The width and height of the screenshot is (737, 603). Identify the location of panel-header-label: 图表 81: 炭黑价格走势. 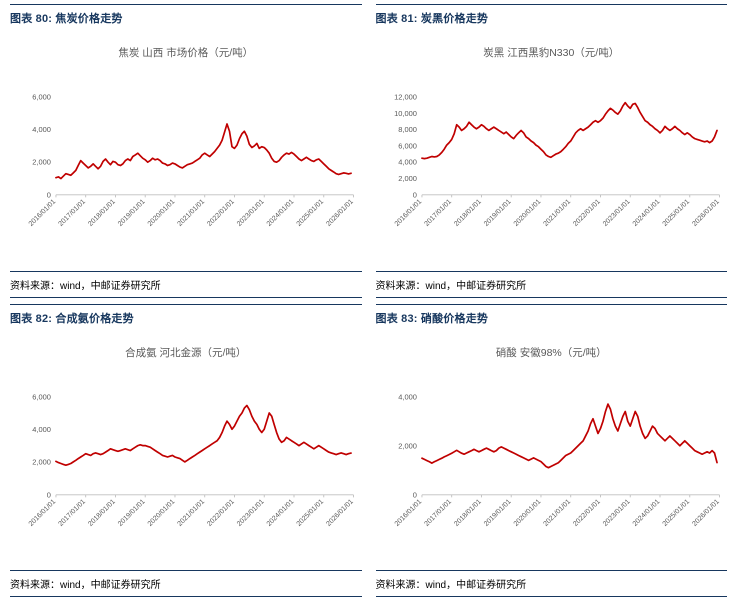
(432, 19).